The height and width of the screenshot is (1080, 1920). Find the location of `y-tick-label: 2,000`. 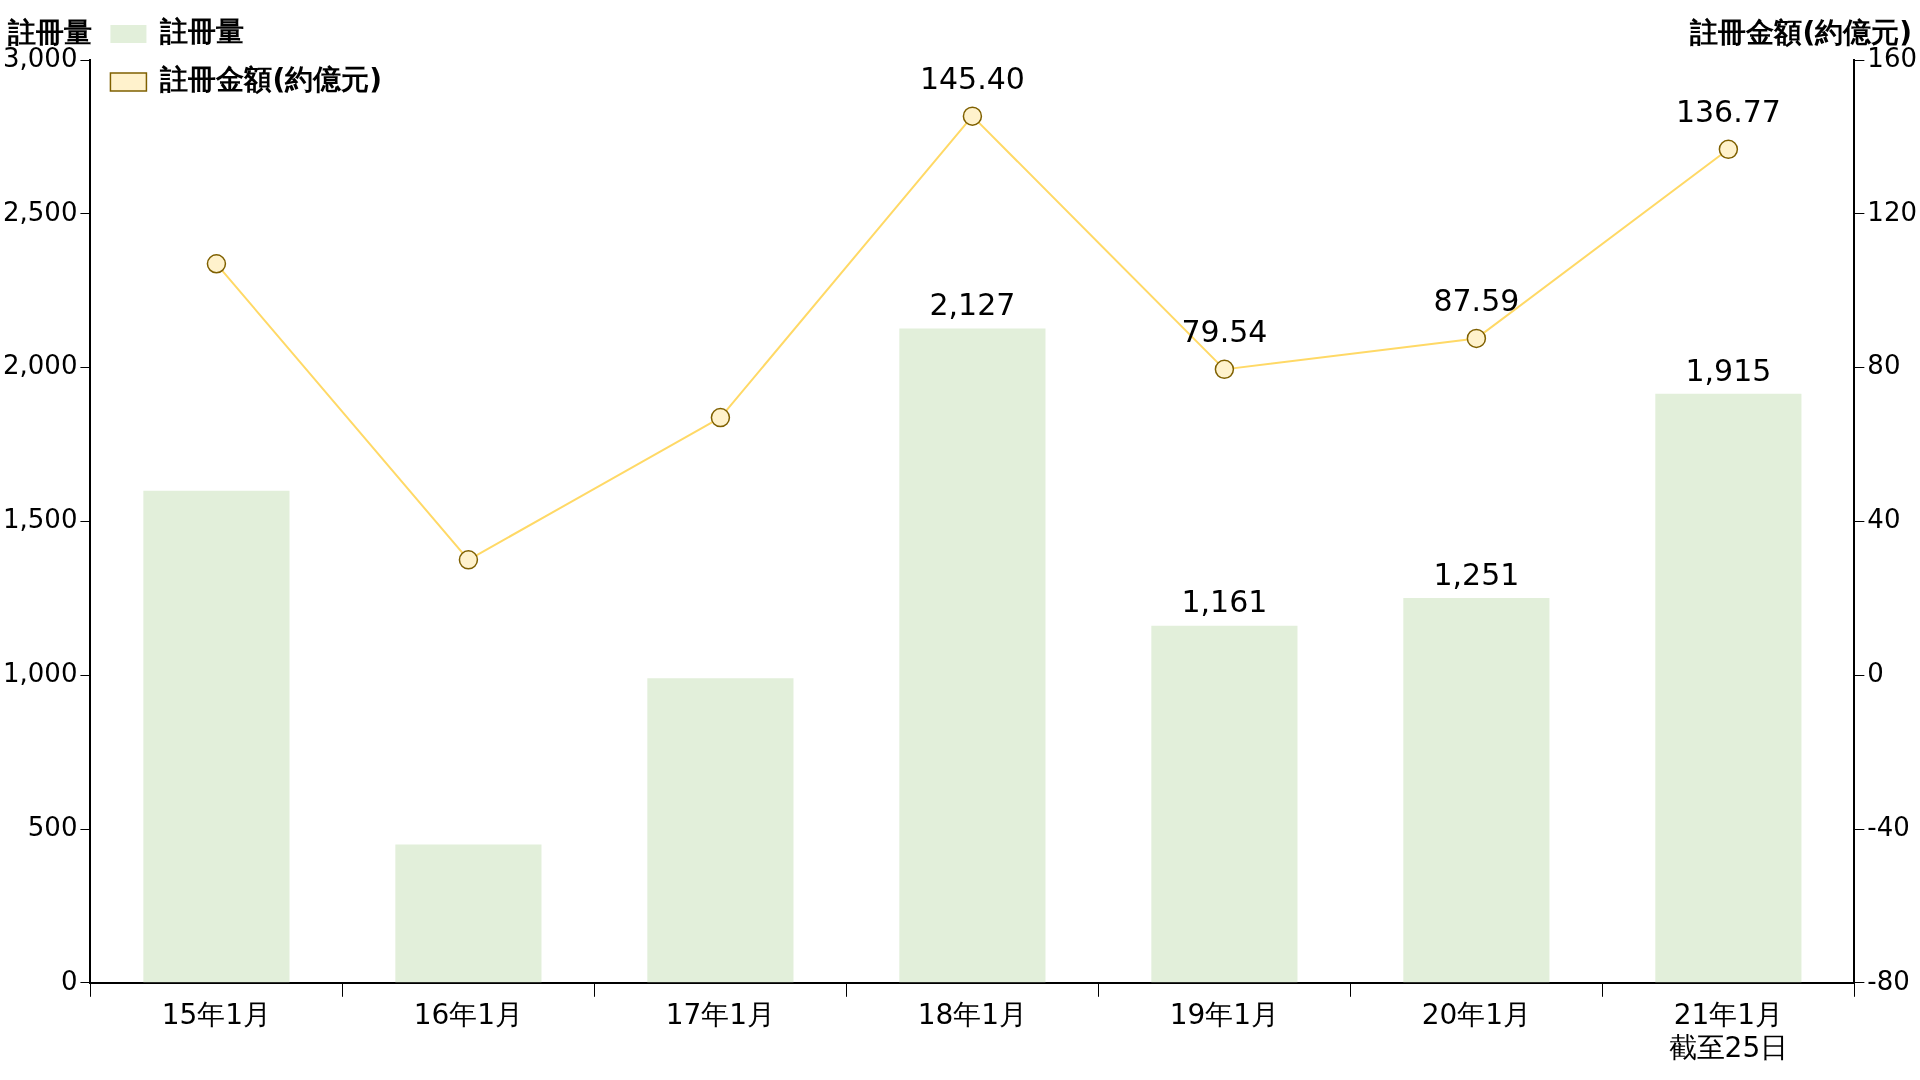

y-tick-label: 2,000 is located at coordinates (40, 365).